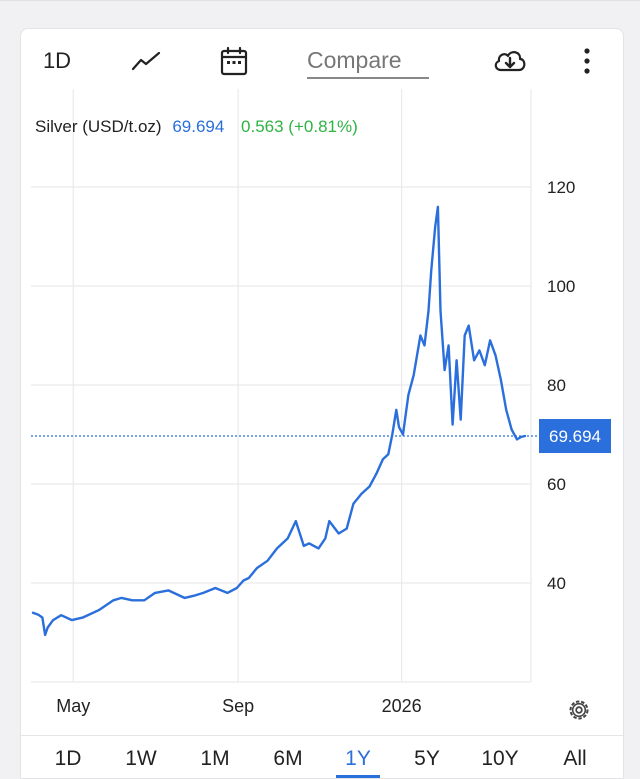  Describe the element at coordinates (575, 758) in the screenshot. I see `period-all: All` at that location.